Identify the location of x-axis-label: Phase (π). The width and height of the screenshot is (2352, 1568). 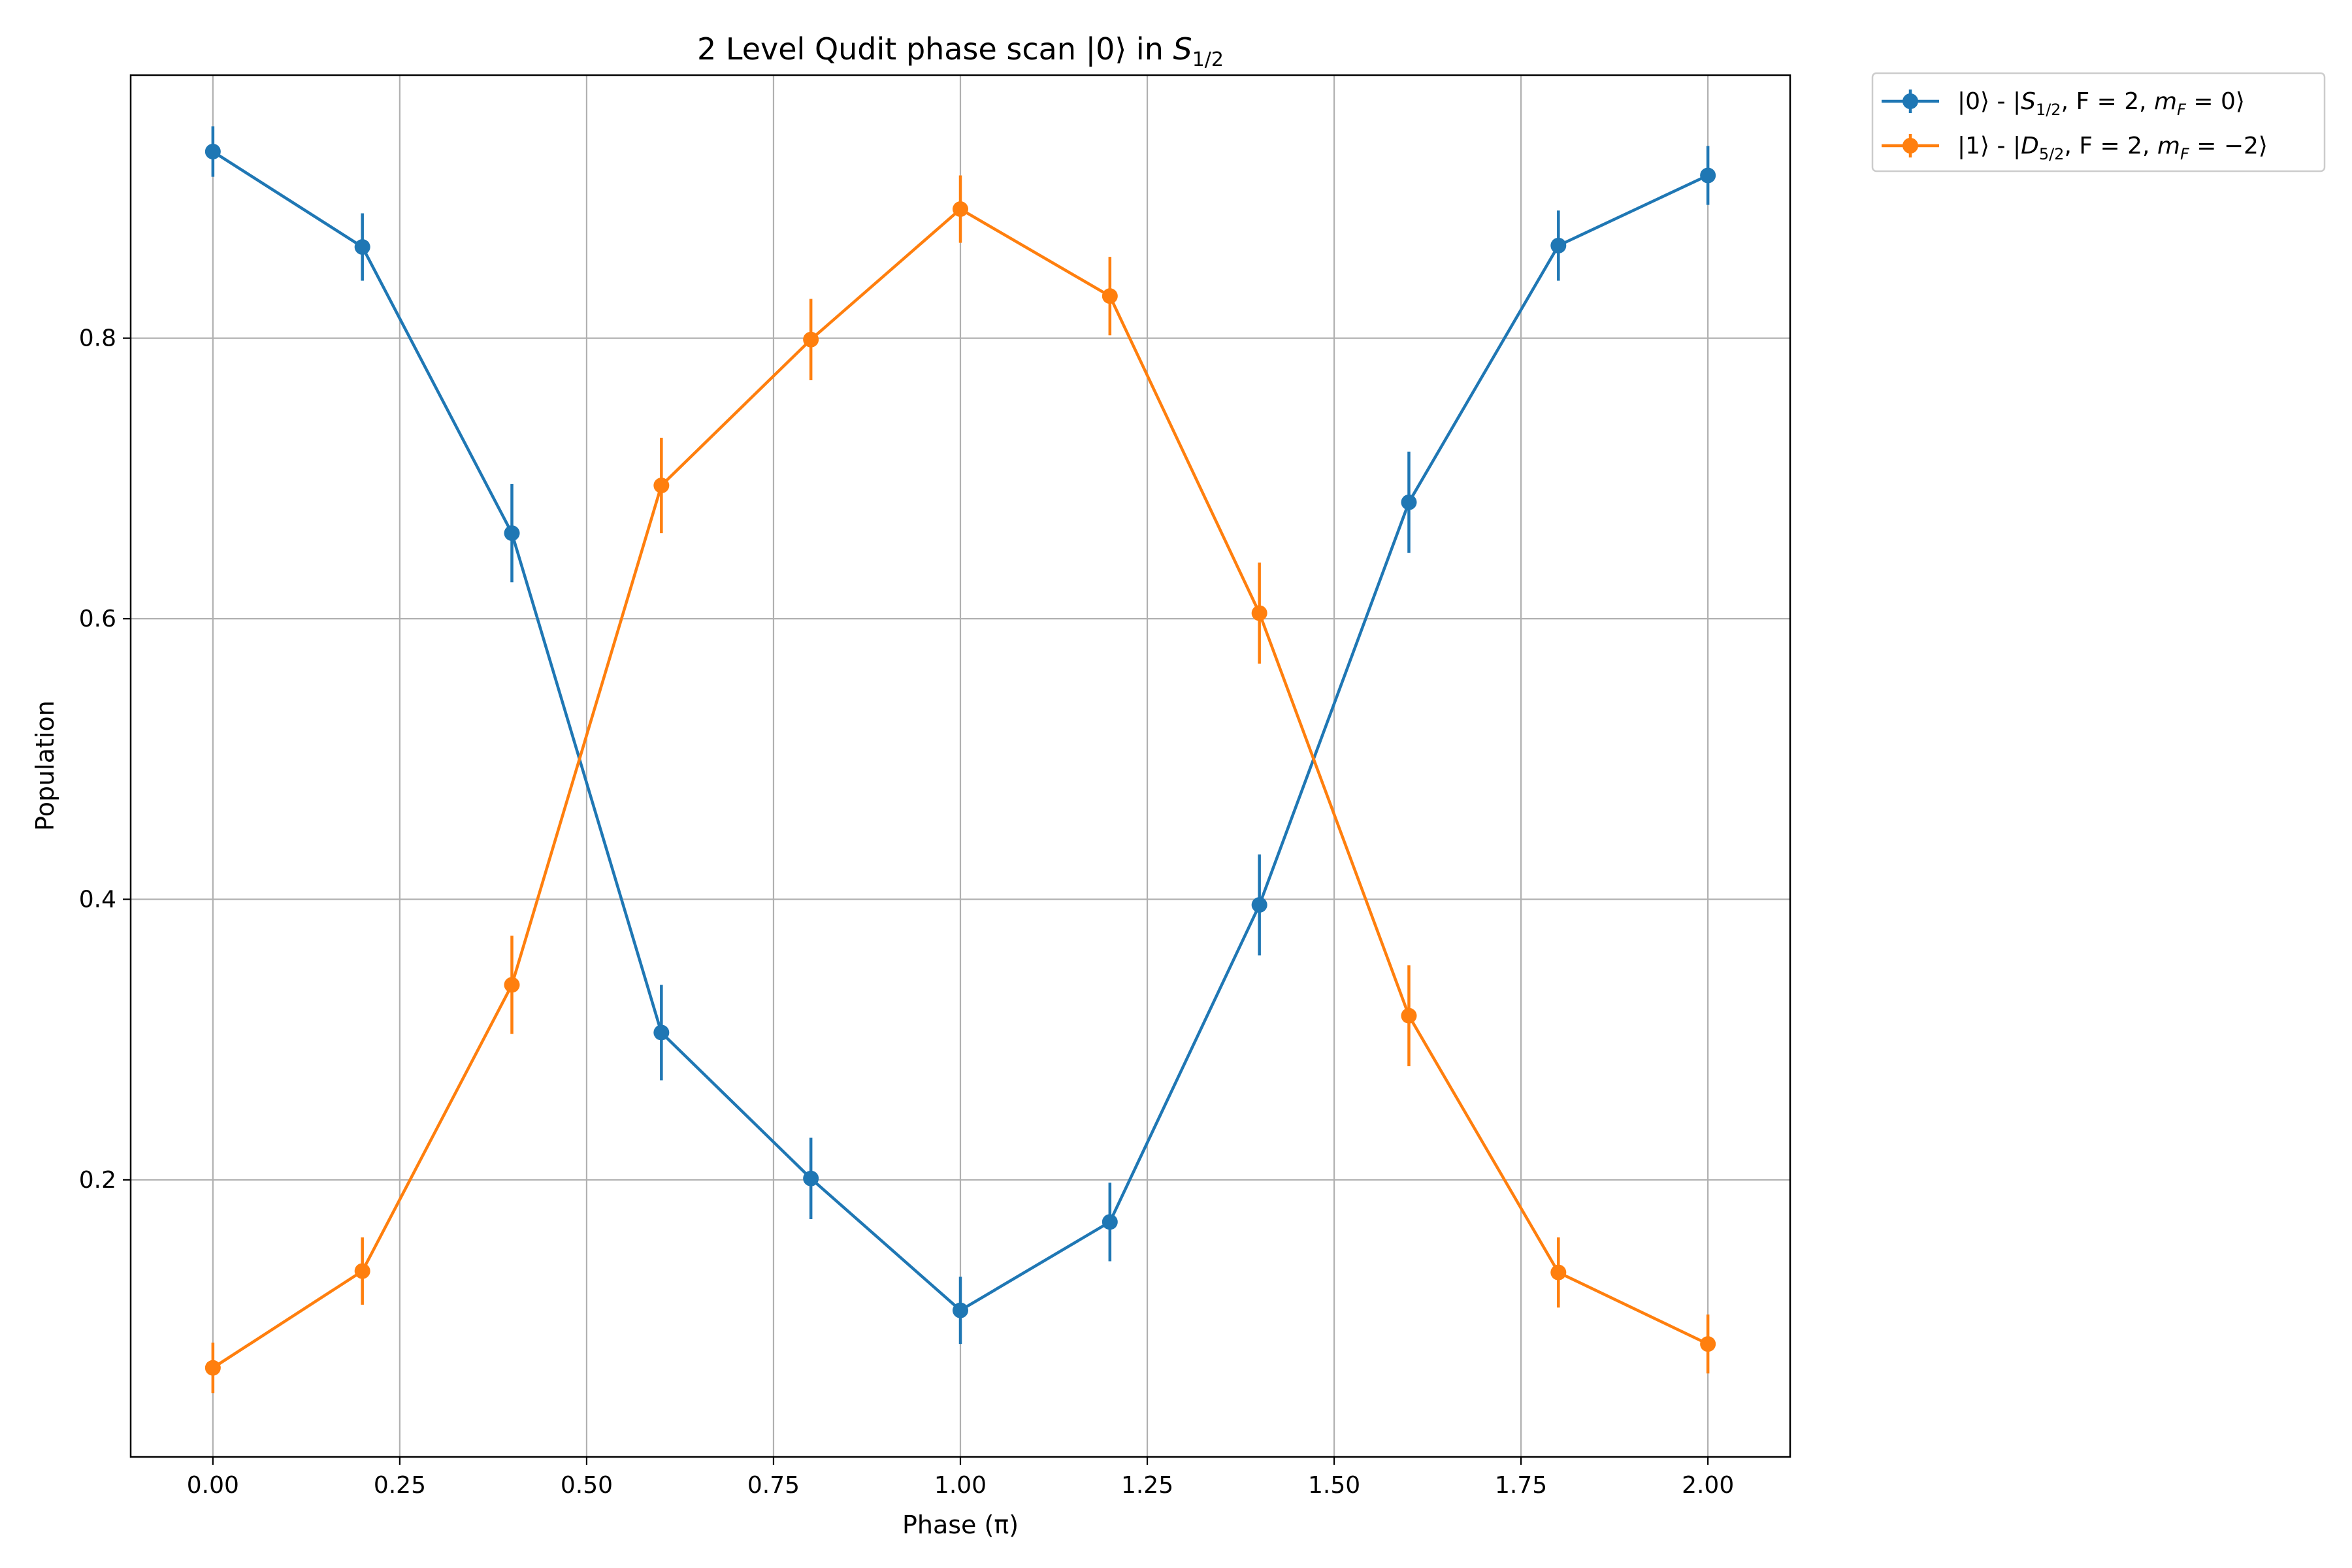
(960, 1525).